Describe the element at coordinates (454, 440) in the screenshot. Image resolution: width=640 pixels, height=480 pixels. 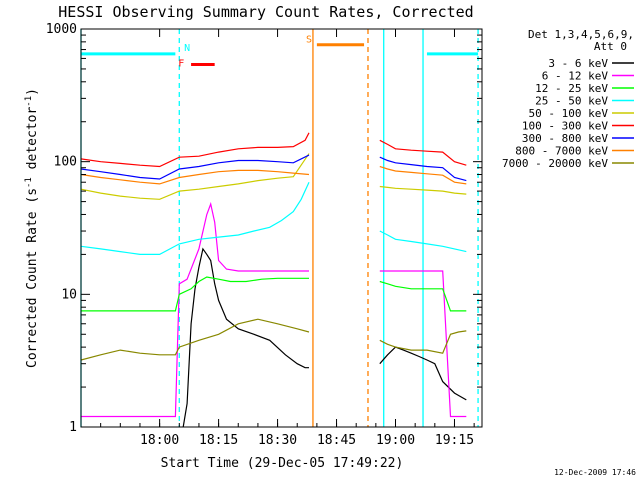
I see `x-tick-label-5: 19:15` at that location.